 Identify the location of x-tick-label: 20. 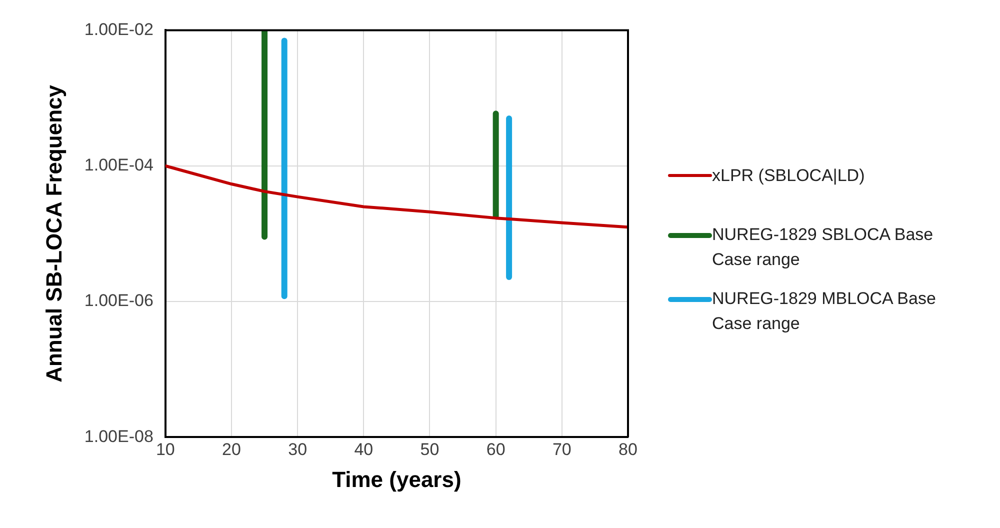
(231, 450).